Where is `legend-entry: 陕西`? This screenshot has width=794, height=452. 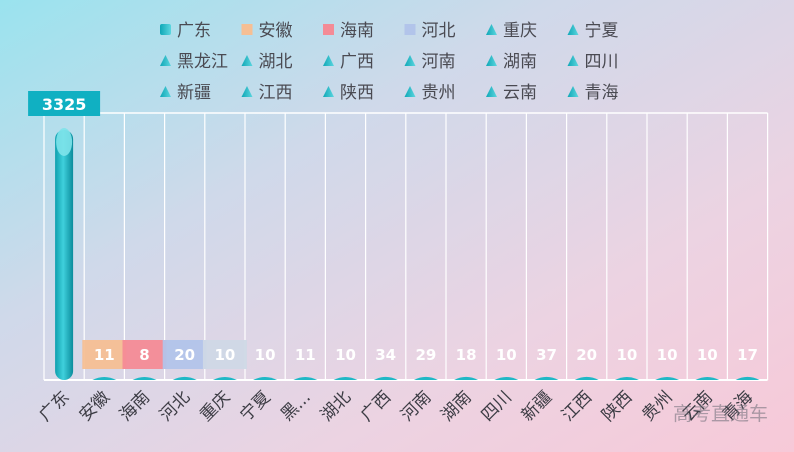
legend-entry: 陕西 is located at coordinates (357, 93).